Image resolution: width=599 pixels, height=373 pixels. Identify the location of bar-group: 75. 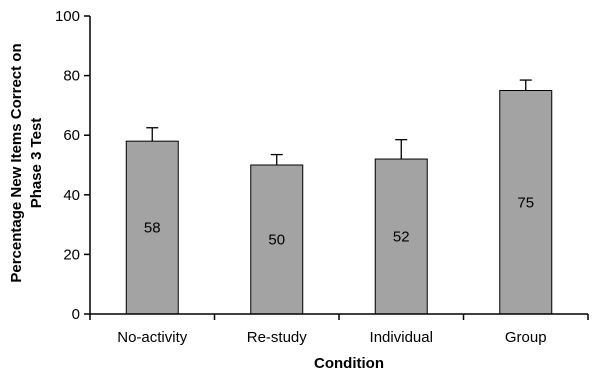
(526, 197).